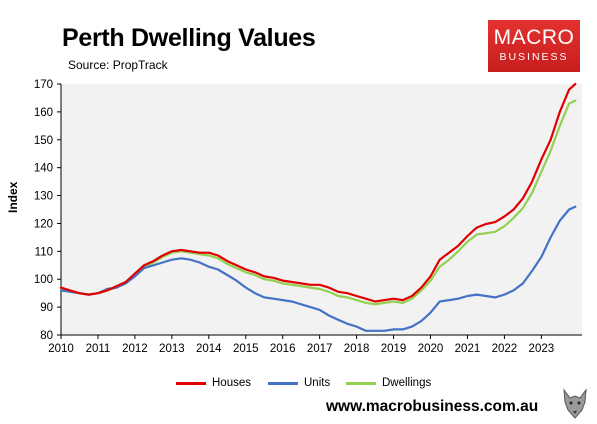 The height and width of the screenshot is (424, 597). I want to click on x-tick-label: 2021, so click(468, 349).